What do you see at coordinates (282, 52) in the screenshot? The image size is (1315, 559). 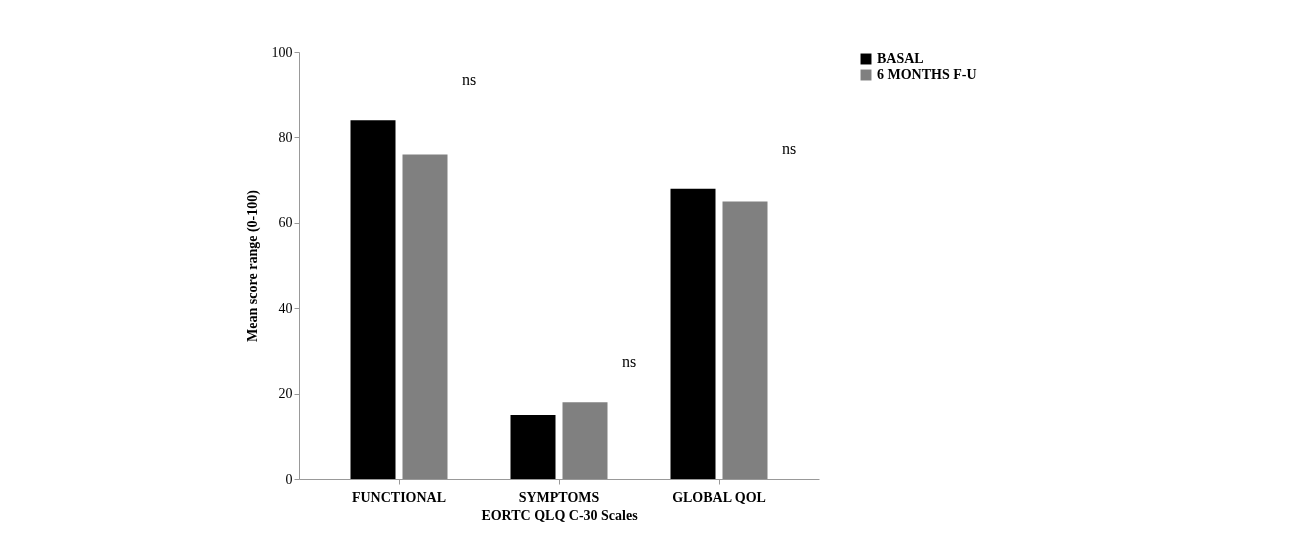 I see `y-tick-label: 100` at bounding box center [282, 52].